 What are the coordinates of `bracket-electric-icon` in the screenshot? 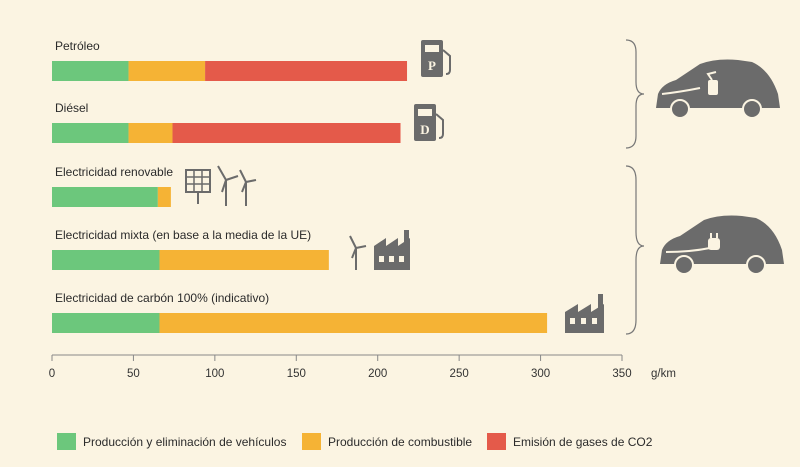 It's located at (635, 250).